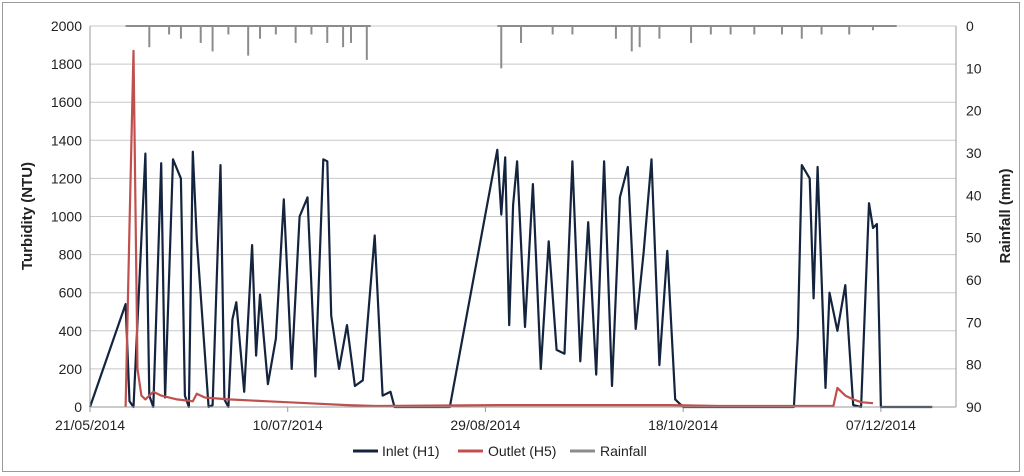  I want to click on y-tick-label: 1800, so click(66, 64).